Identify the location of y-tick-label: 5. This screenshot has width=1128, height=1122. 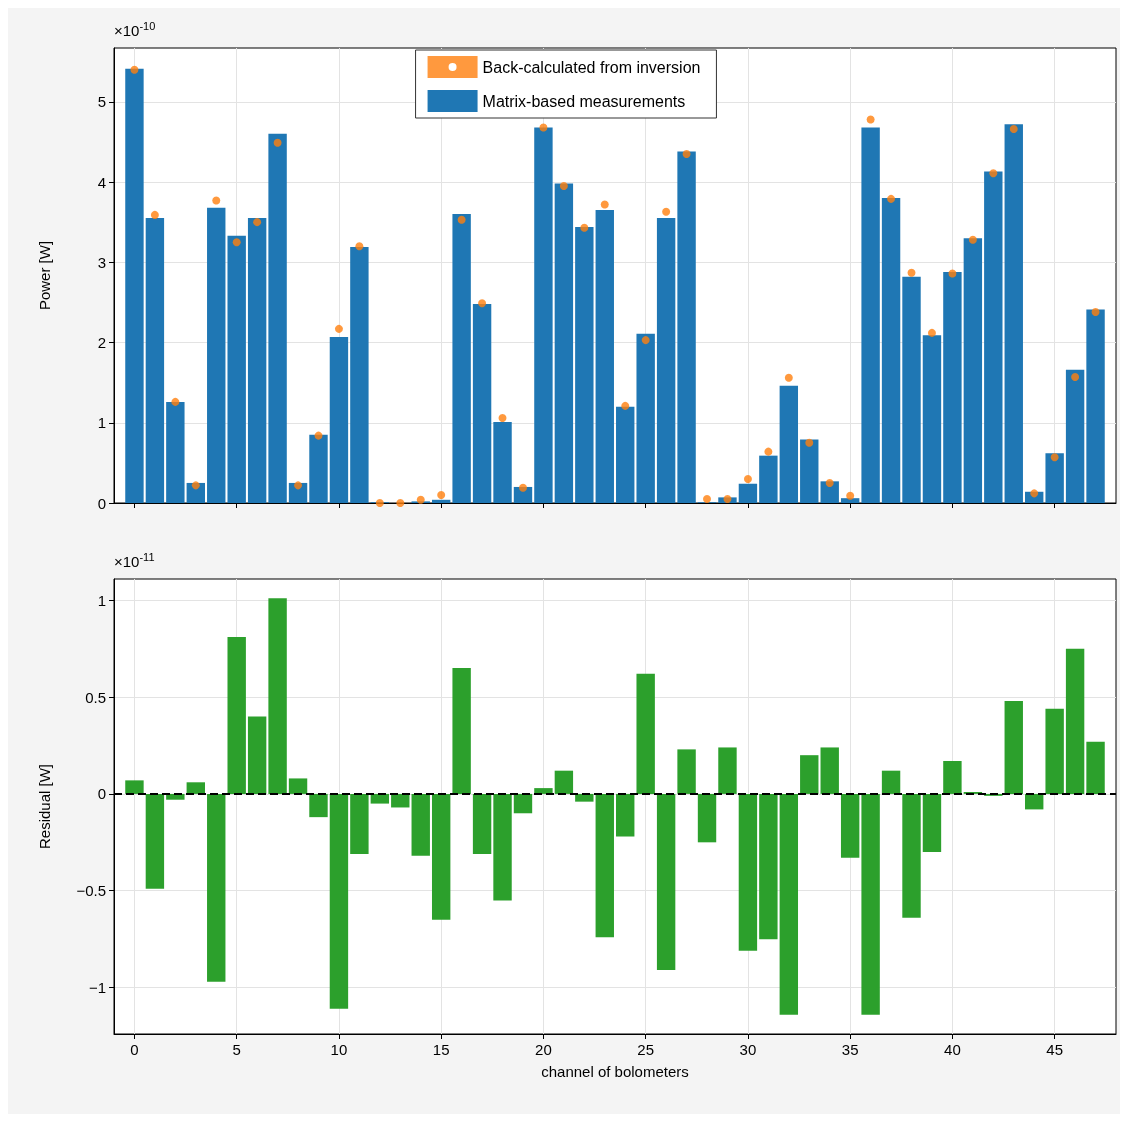
(101, 102).